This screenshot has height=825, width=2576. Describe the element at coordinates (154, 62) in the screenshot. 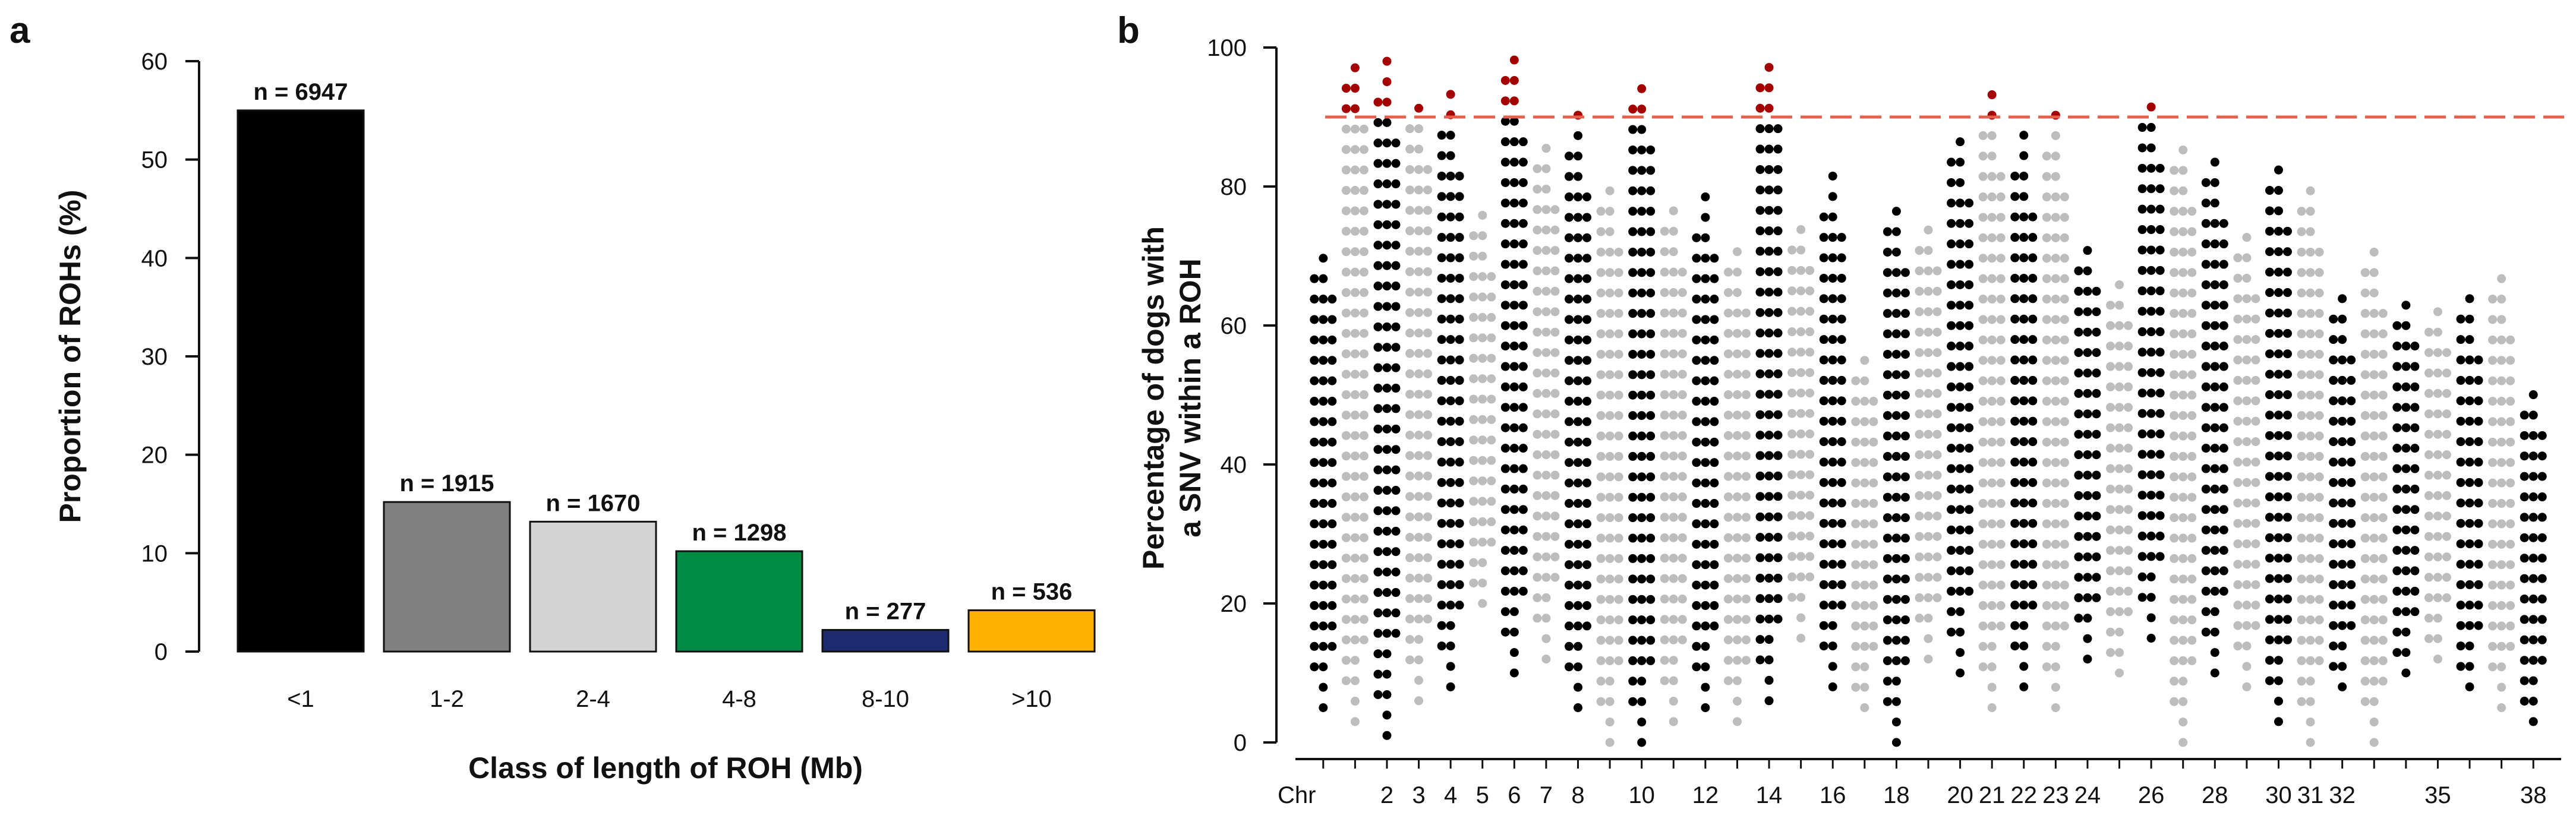

I see `panel-a-y-tick-label: 60` at that location.